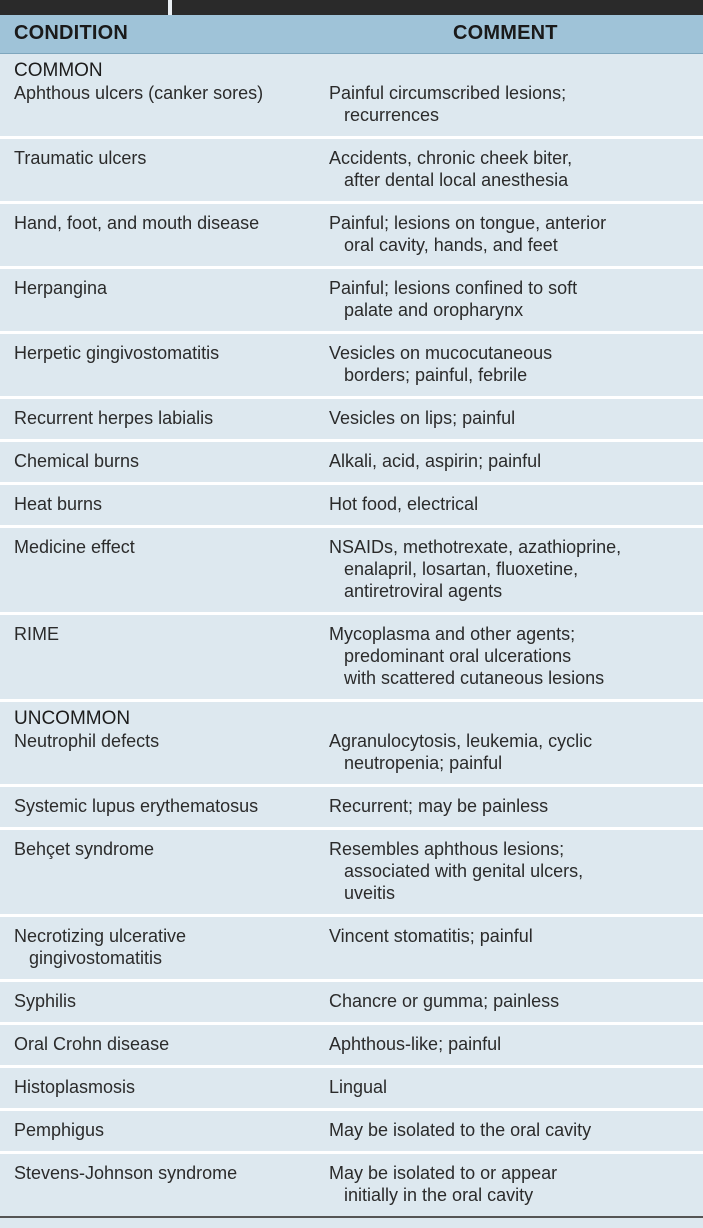 This screenshot has width=703, height=1228. Describe the element at coordinates (74, 547) in the screenshot. I see `condition-text: Medicine effect` at that location.